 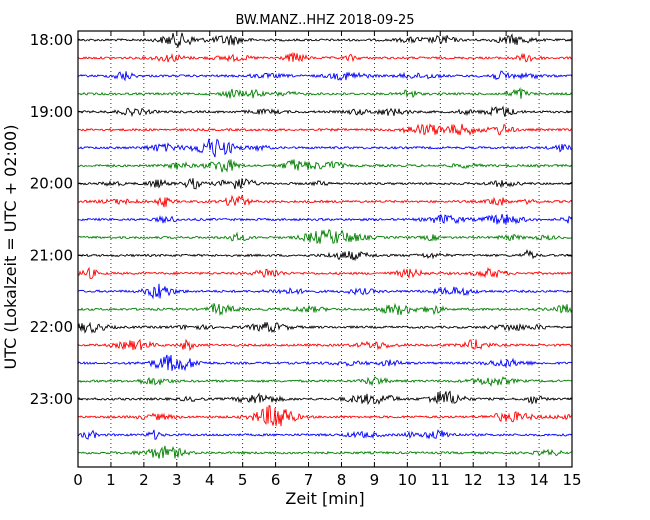 What do you see at coordinates (210, 480) in the screenshot?
I see `x-tick-label: 4` at bounding box center [210, 480].